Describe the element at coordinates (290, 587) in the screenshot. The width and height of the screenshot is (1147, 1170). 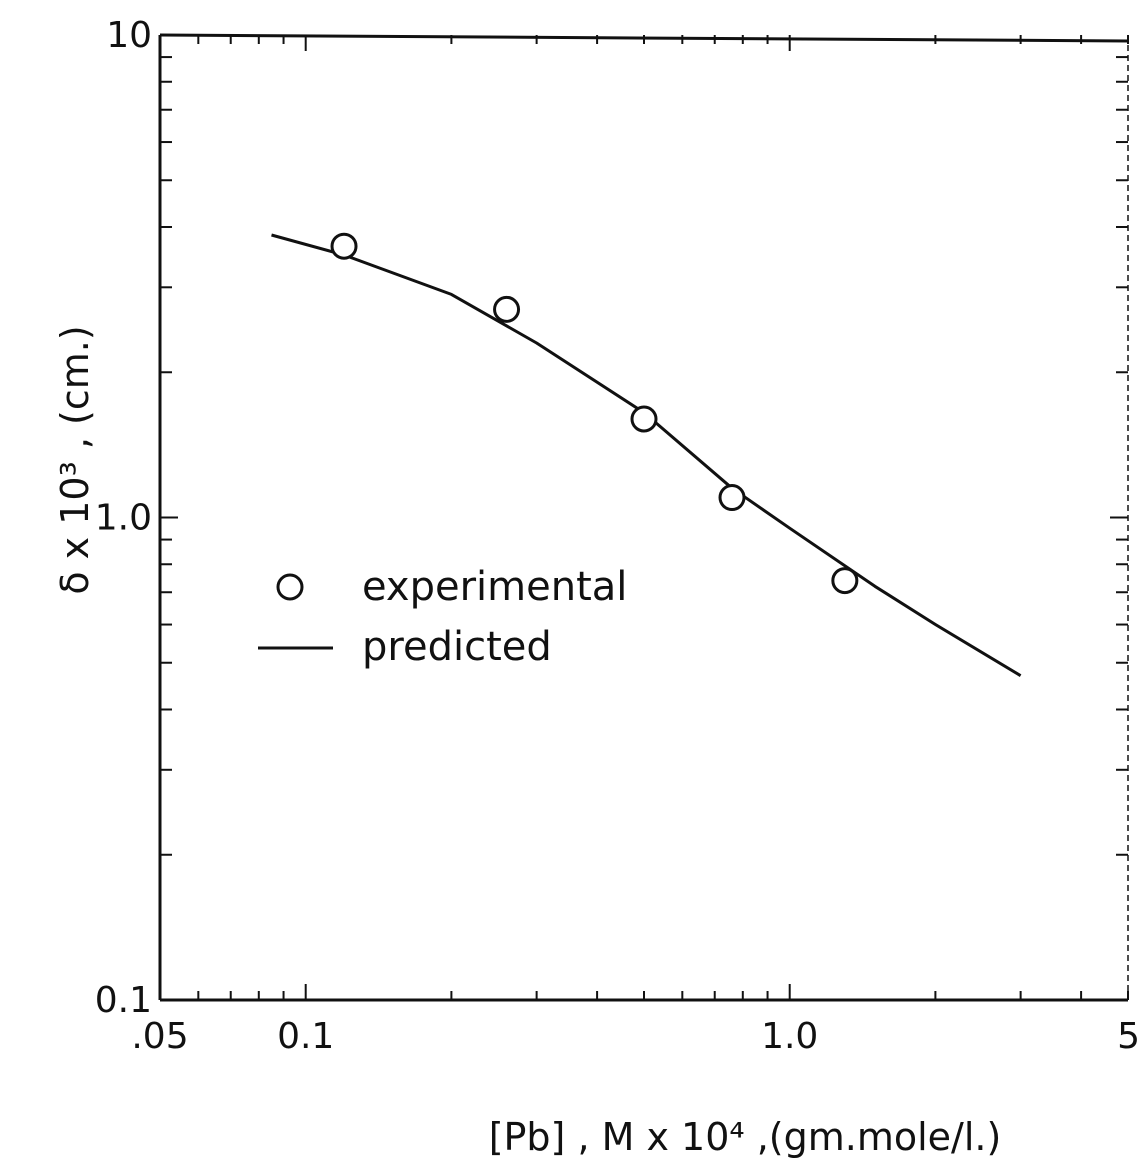
I see `legend-marker-experimental` at that location.